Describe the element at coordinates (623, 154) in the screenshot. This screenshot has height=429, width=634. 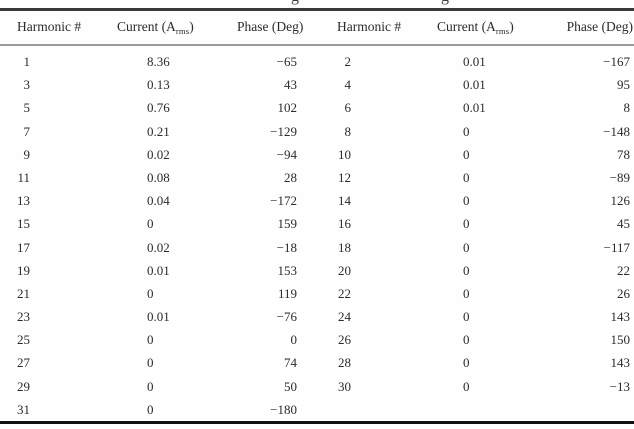
I see `phase-cell: 78` at that location.